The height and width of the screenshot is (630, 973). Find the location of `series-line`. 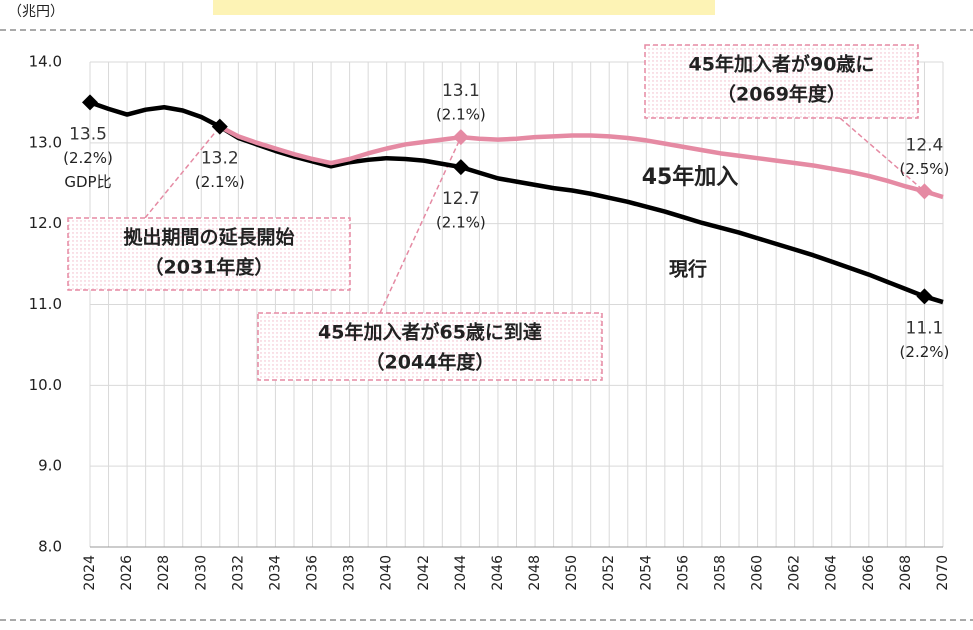

series-line is located at coordinates (581, 162).